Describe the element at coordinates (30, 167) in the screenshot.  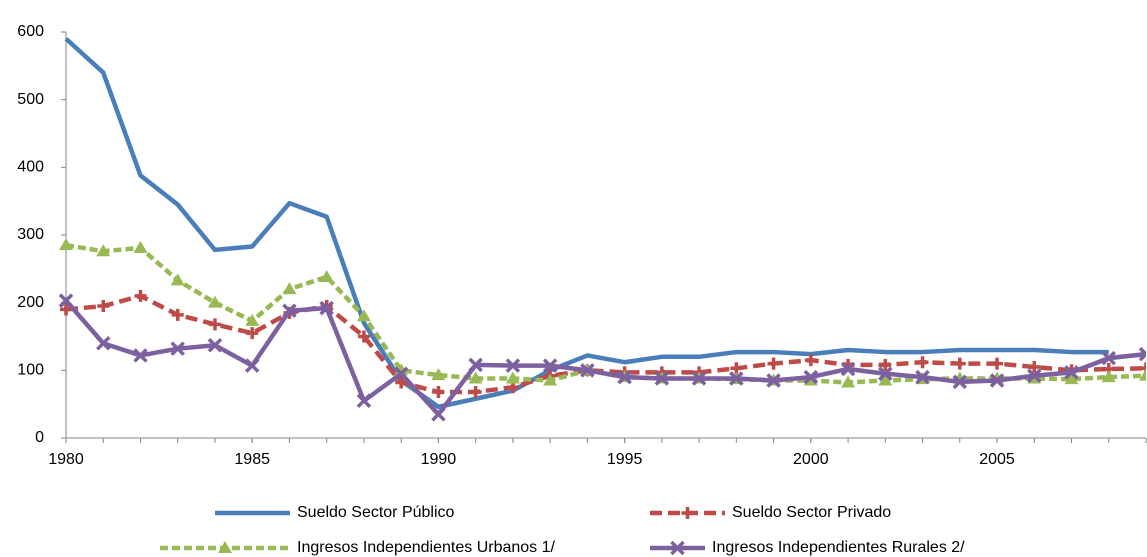
I see `y-tick-label: 400` at that location.